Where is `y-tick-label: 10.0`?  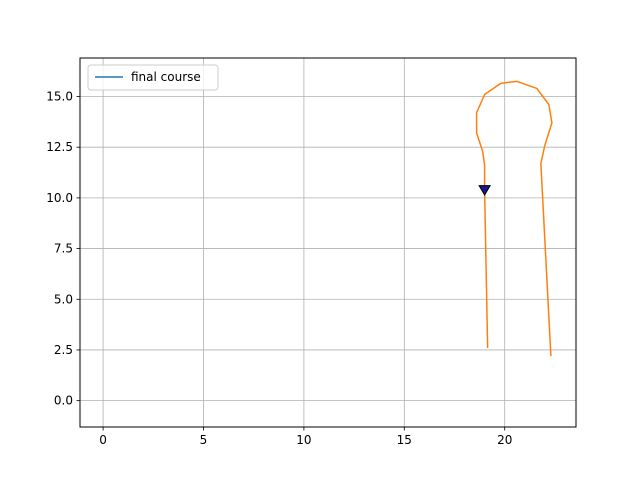 y-tick-label: 10.0 is located at coordinates (59, 198).